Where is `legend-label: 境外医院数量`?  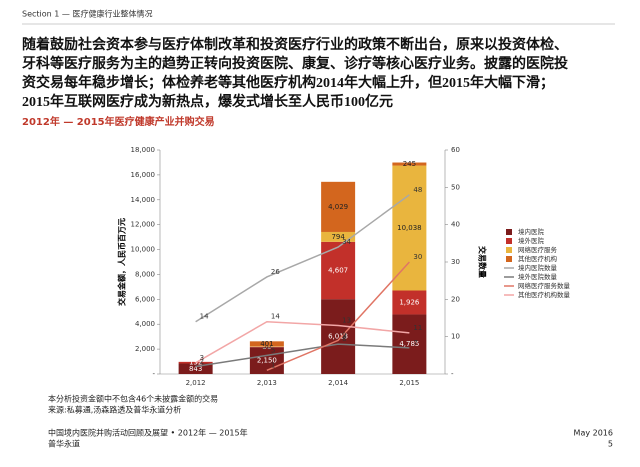
legend-label: 境外医院数量 is located at coordinates (538, 276).